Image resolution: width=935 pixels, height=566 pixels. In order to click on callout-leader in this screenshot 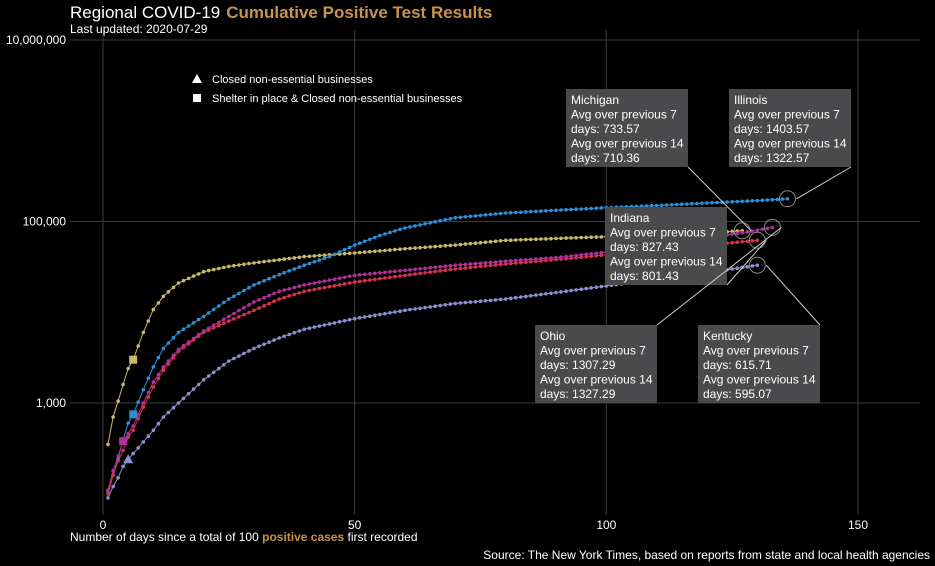, I will do `click(793, 295)`.